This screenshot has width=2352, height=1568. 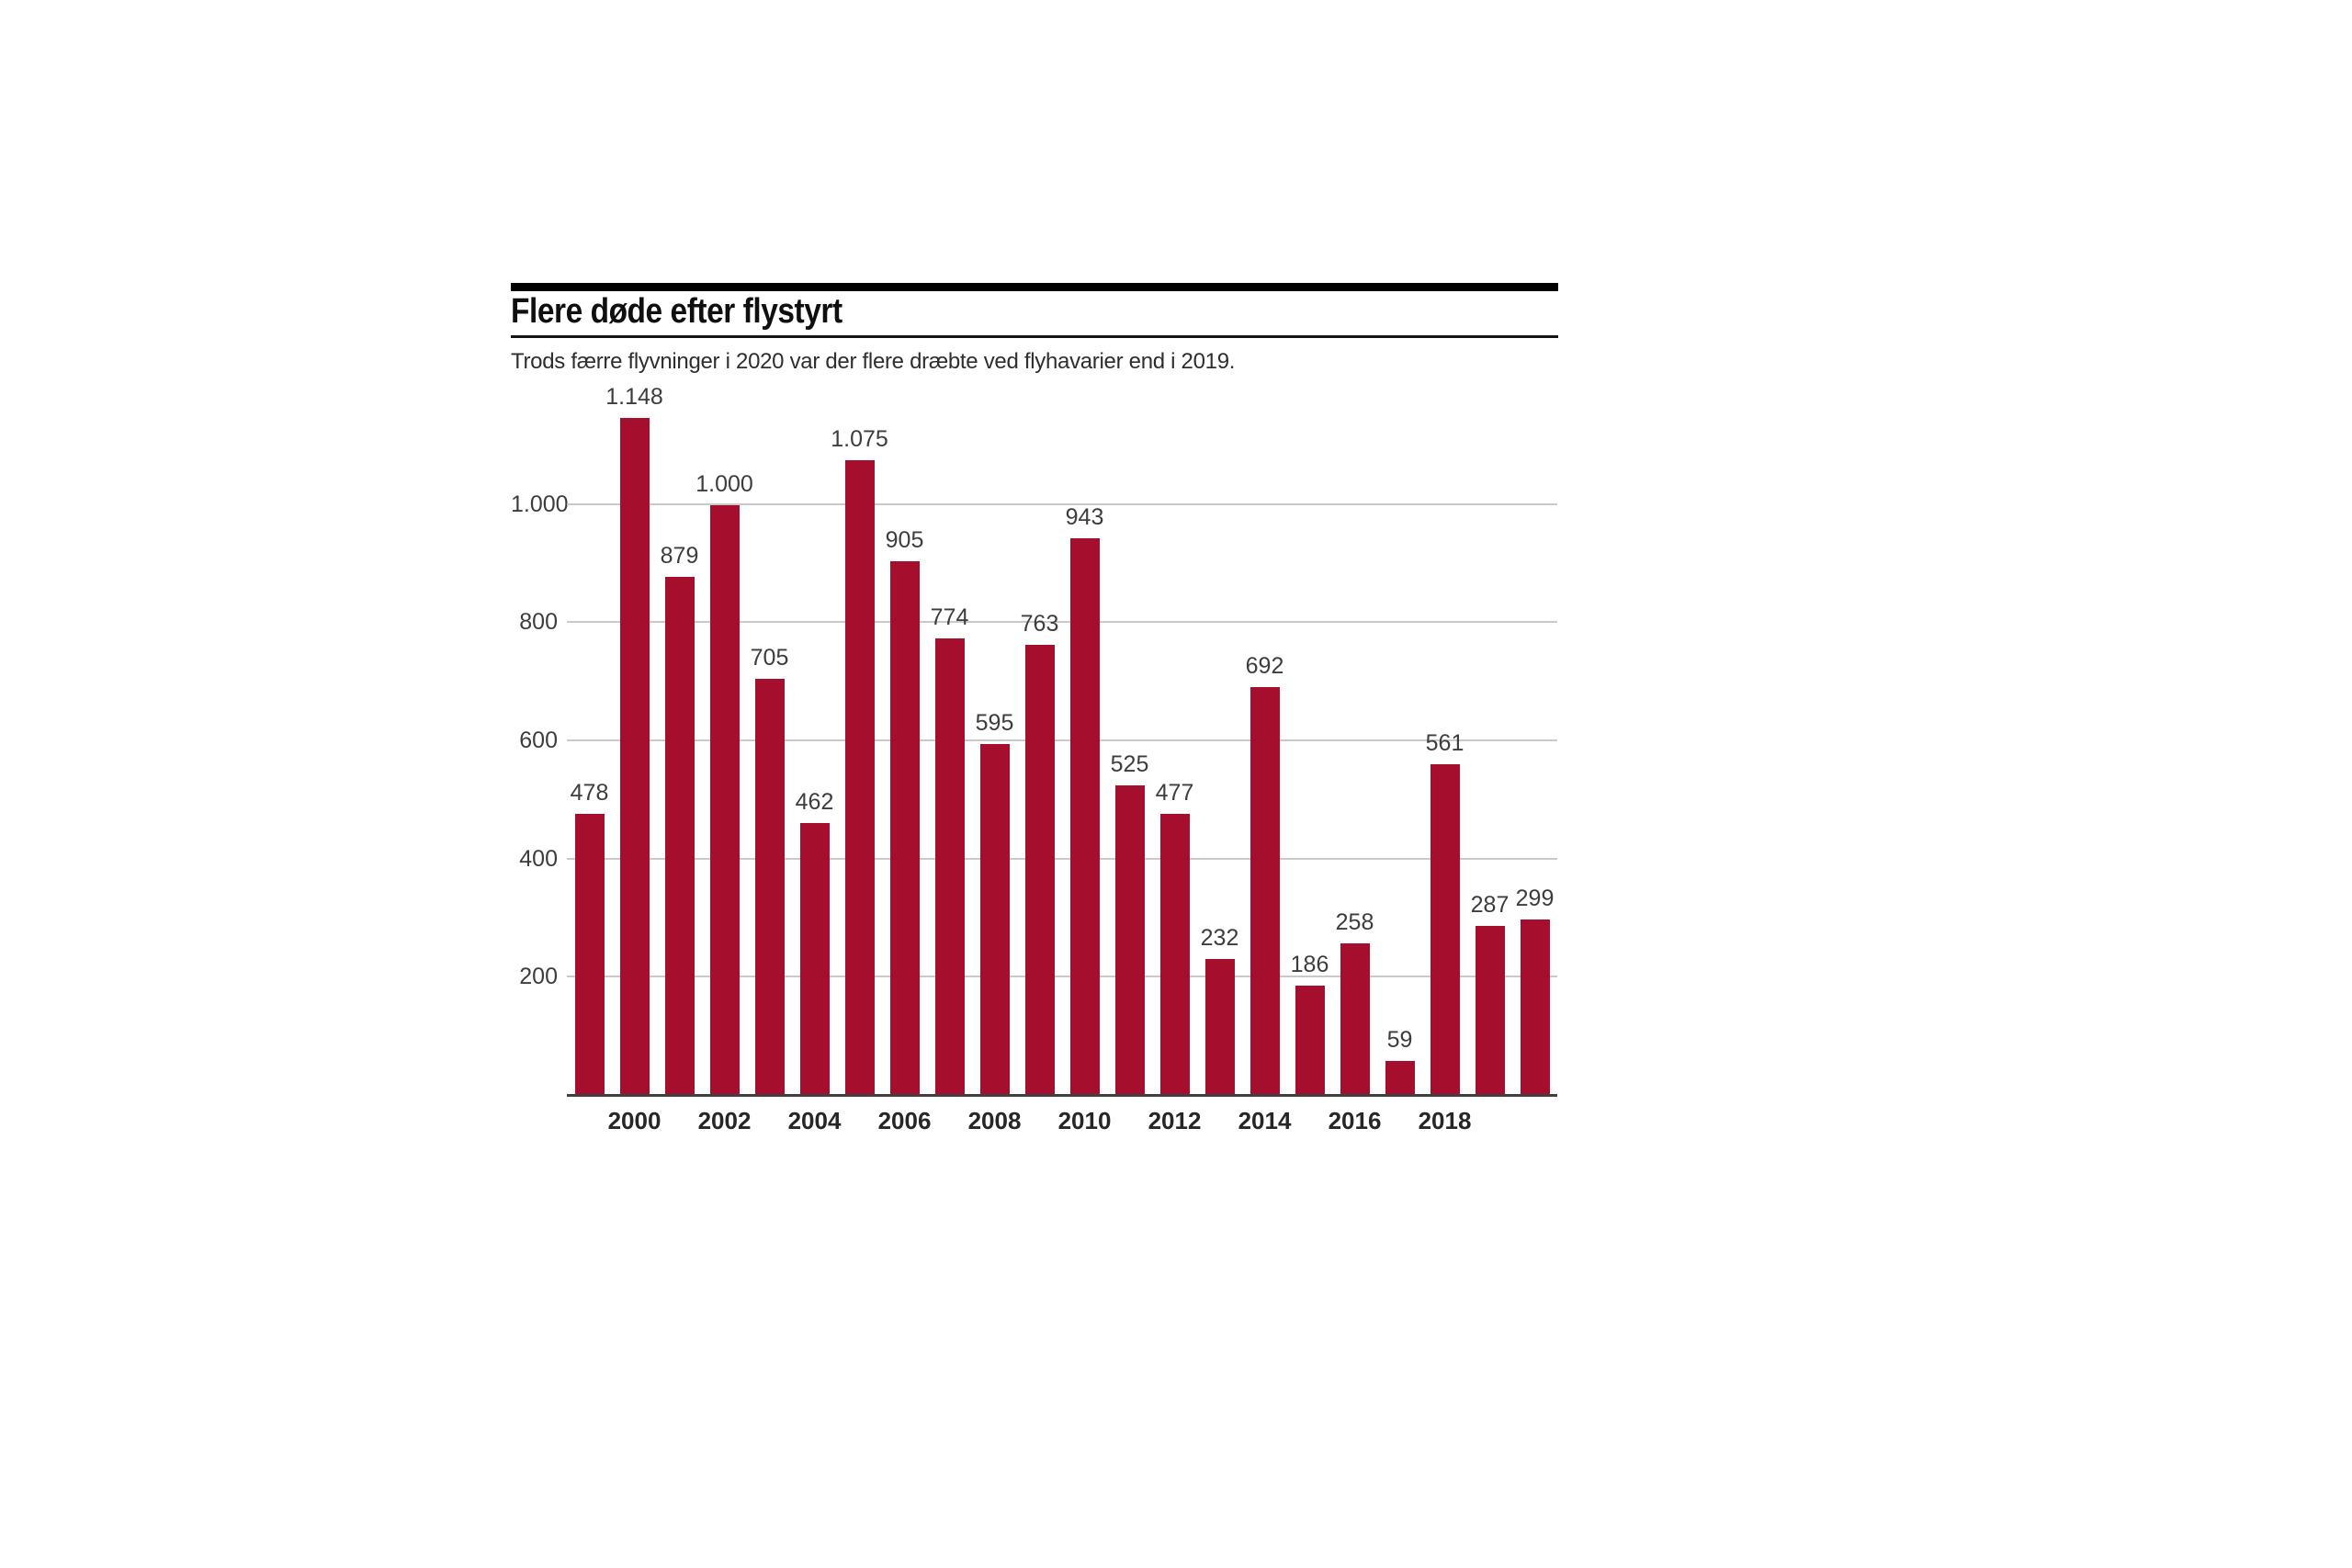 I want to click on bar-value-label: 186, so click(x=1309, y=965).